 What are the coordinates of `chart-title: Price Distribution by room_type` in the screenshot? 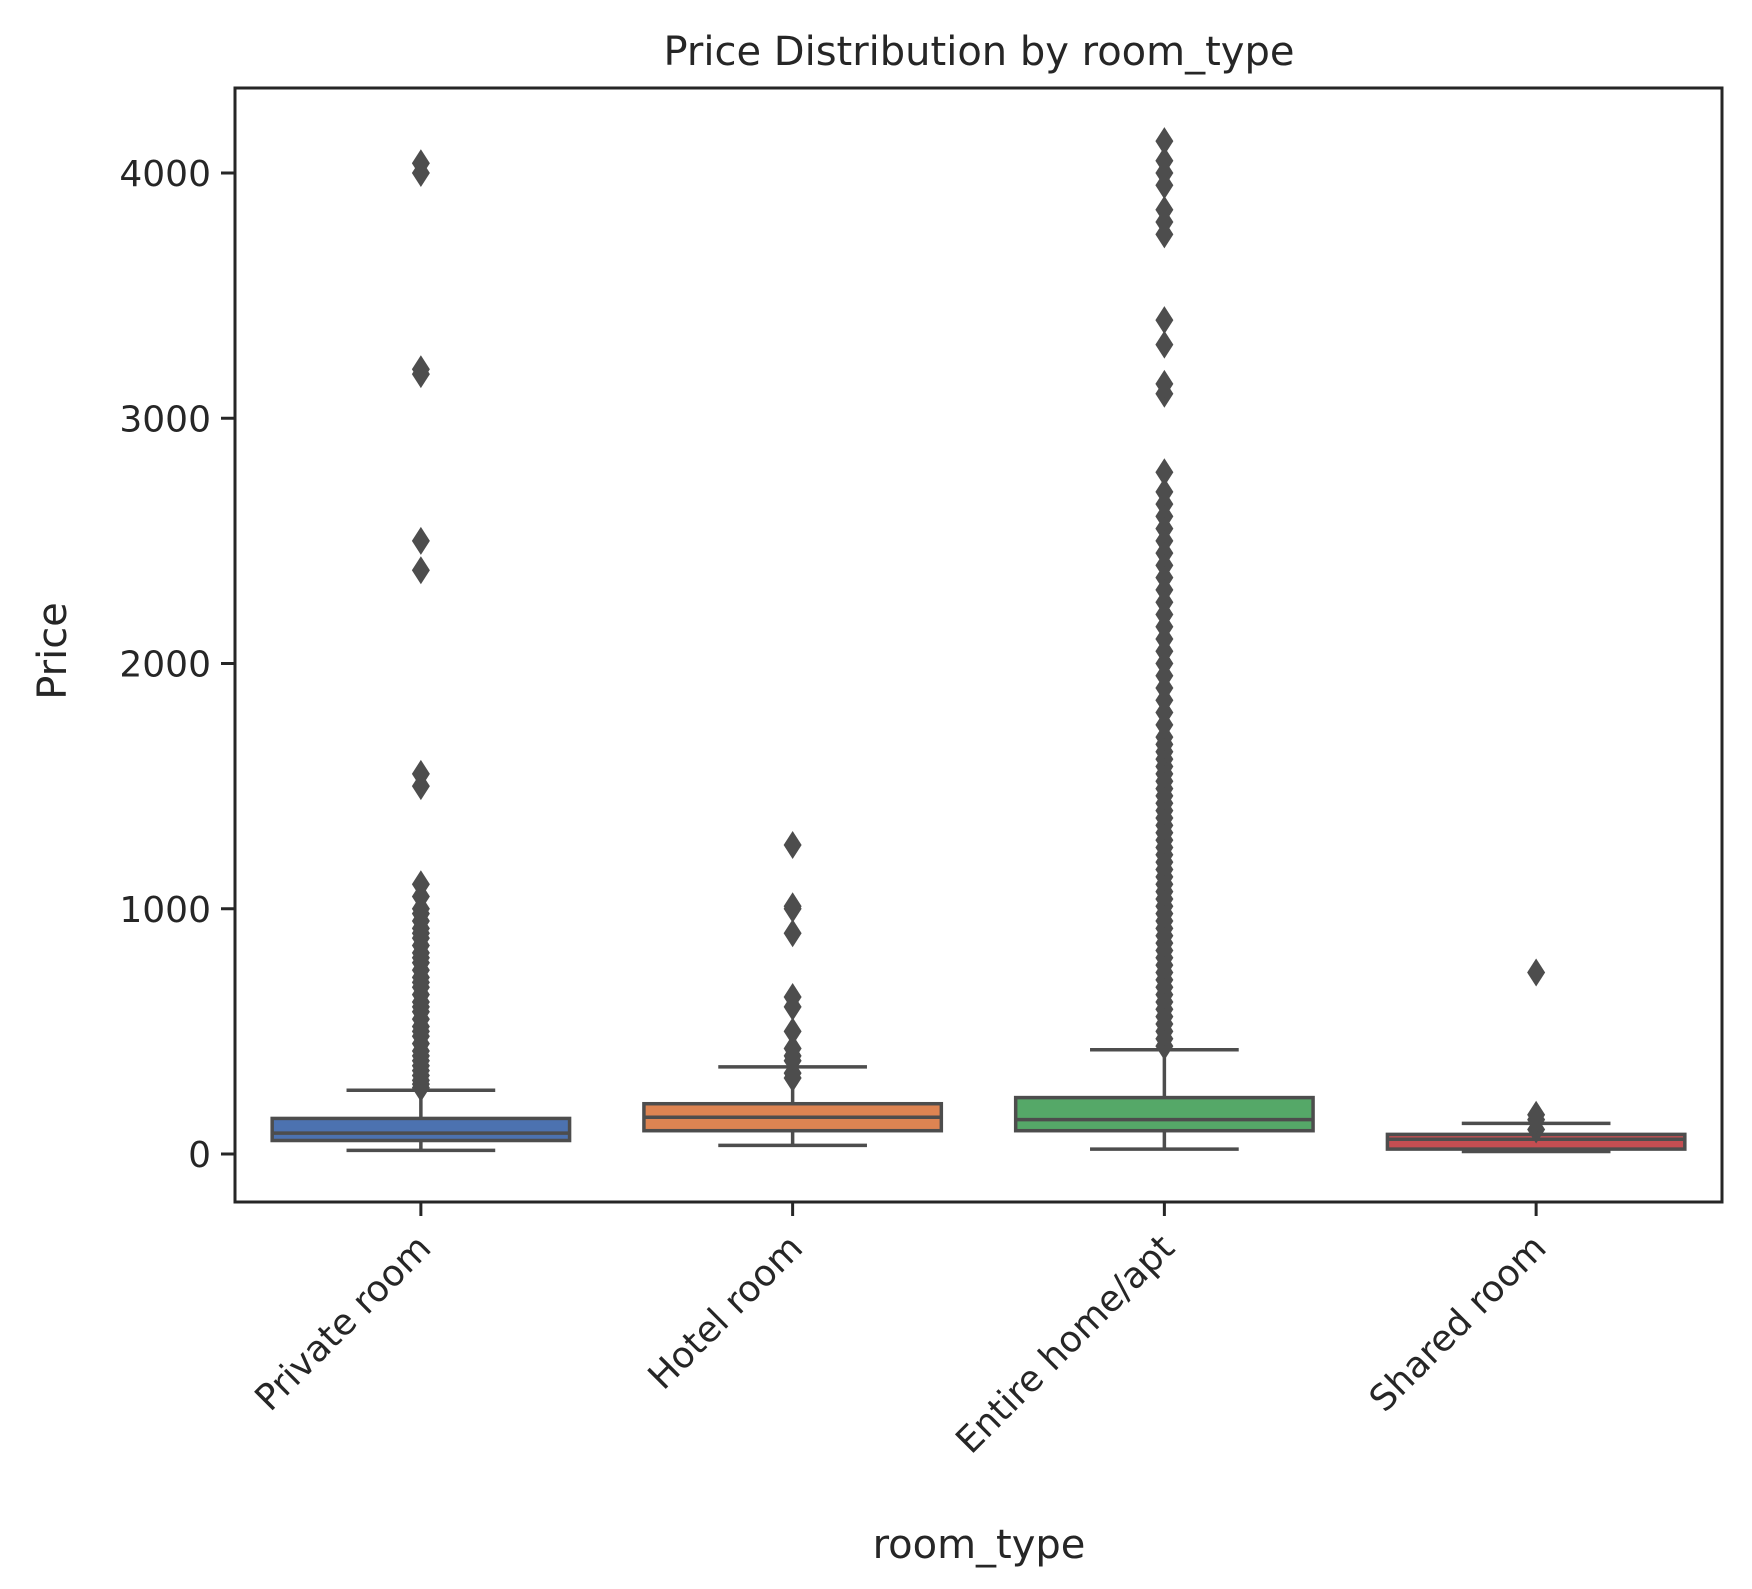 It's located at (979, 52).